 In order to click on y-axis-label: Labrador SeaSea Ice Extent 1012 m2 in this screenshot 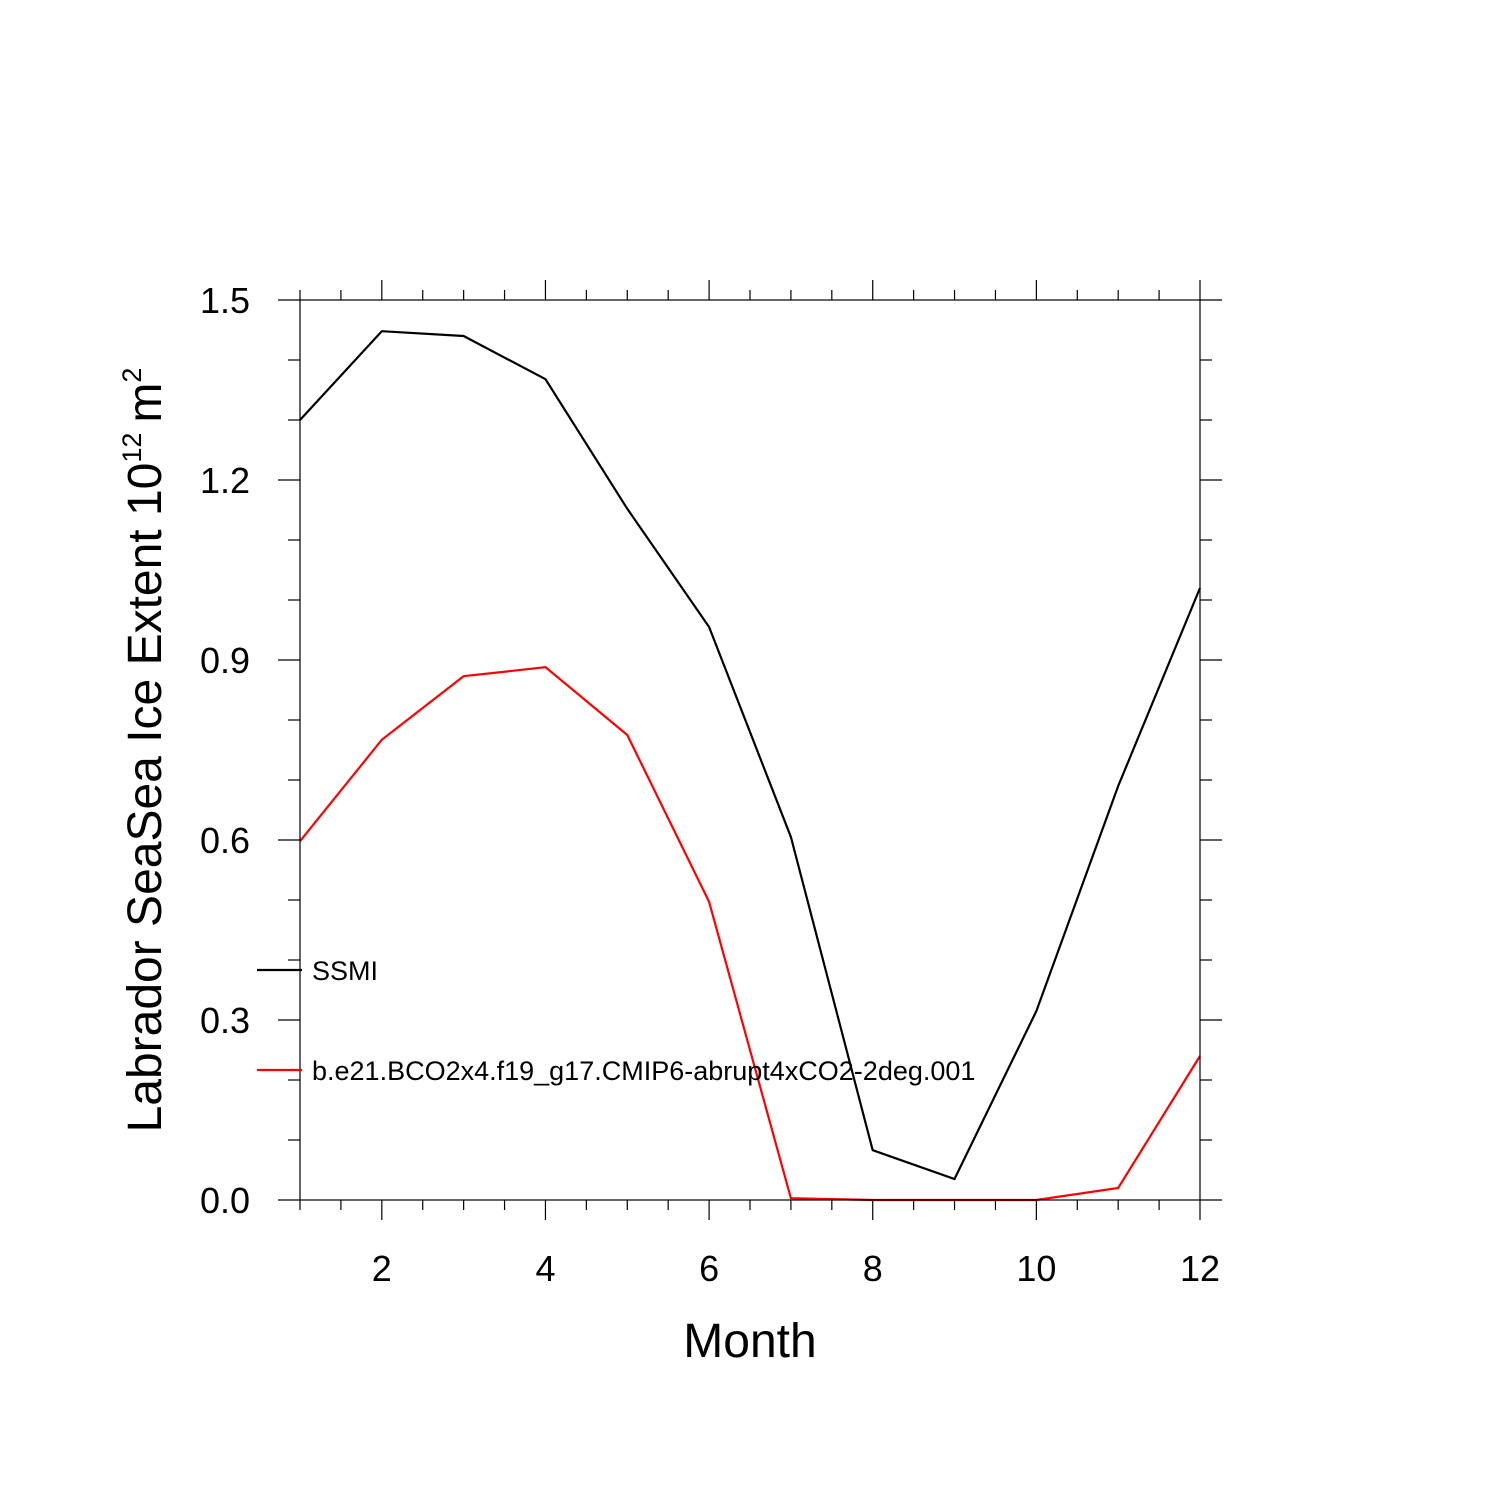, I will do `click(144, 750)`.